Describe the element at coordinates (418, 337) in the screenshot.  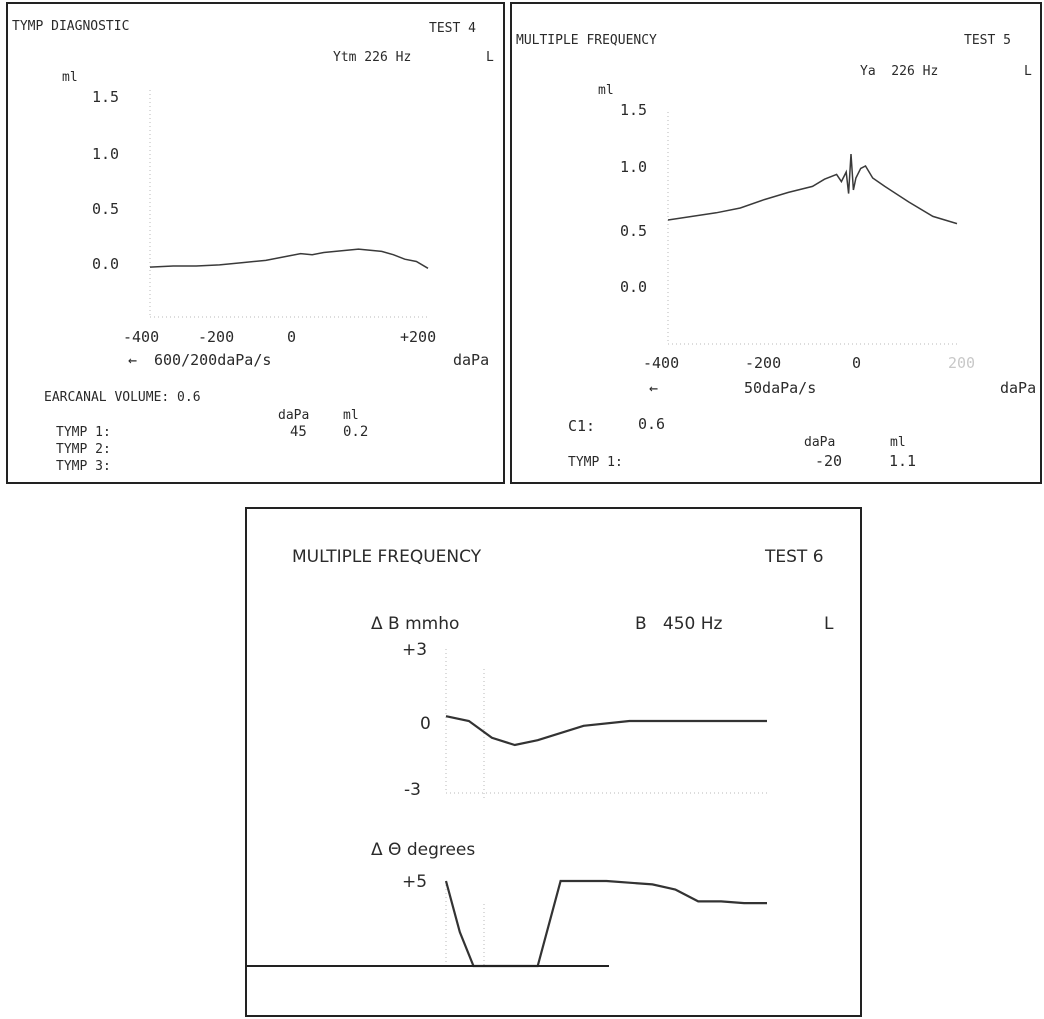
I see `x-tick-label: +200` at that location.